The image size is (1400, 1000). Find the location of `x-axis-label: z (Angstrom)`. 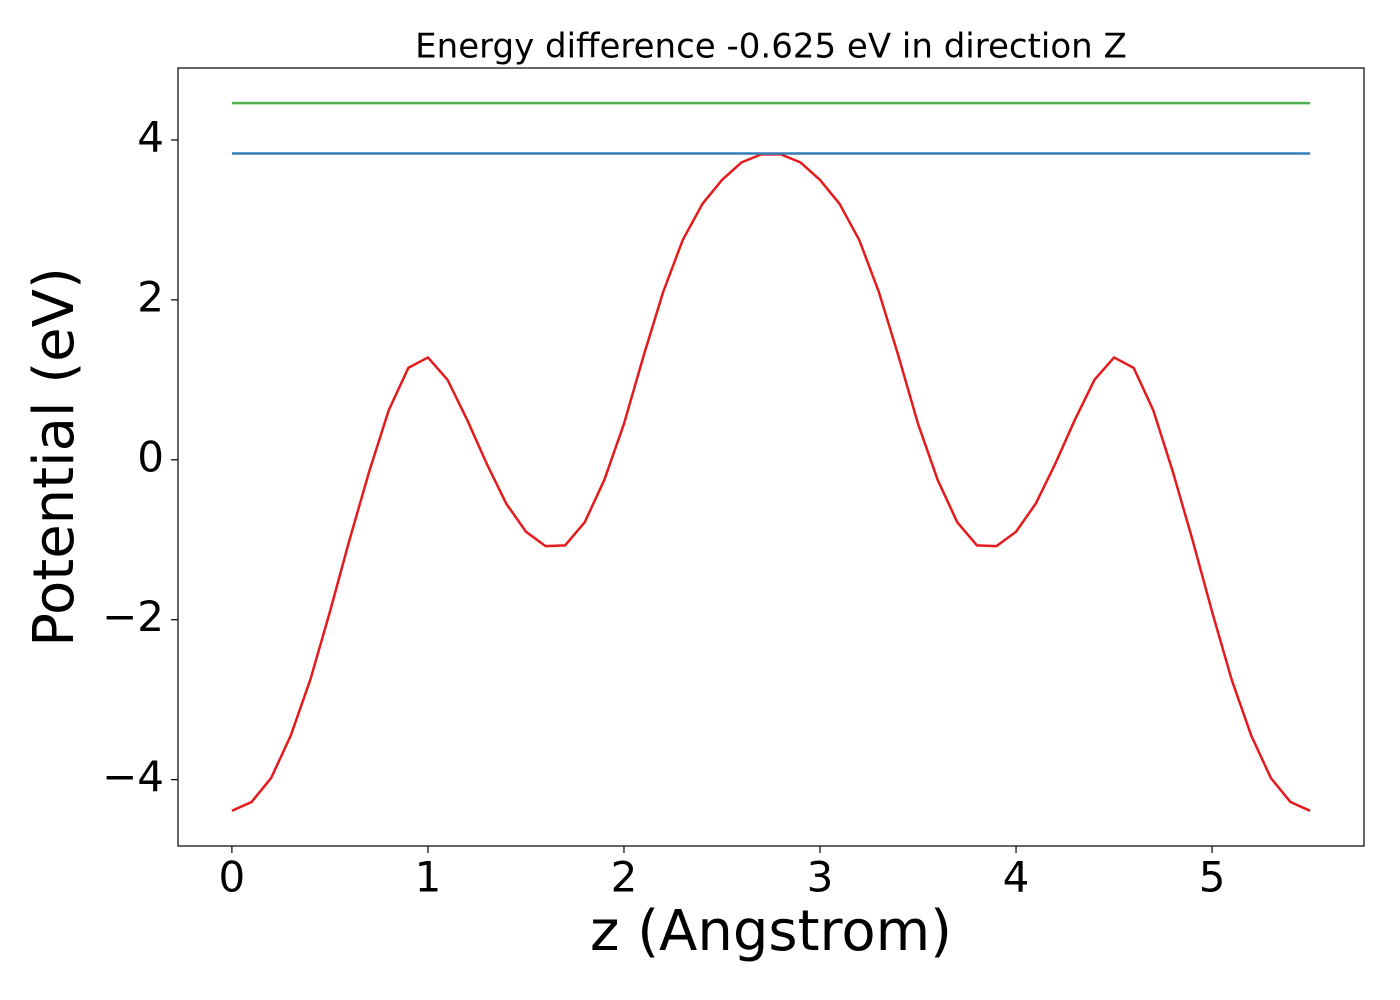

x-axis-label: z (Angstrom) is located at coordinates (771, 931).